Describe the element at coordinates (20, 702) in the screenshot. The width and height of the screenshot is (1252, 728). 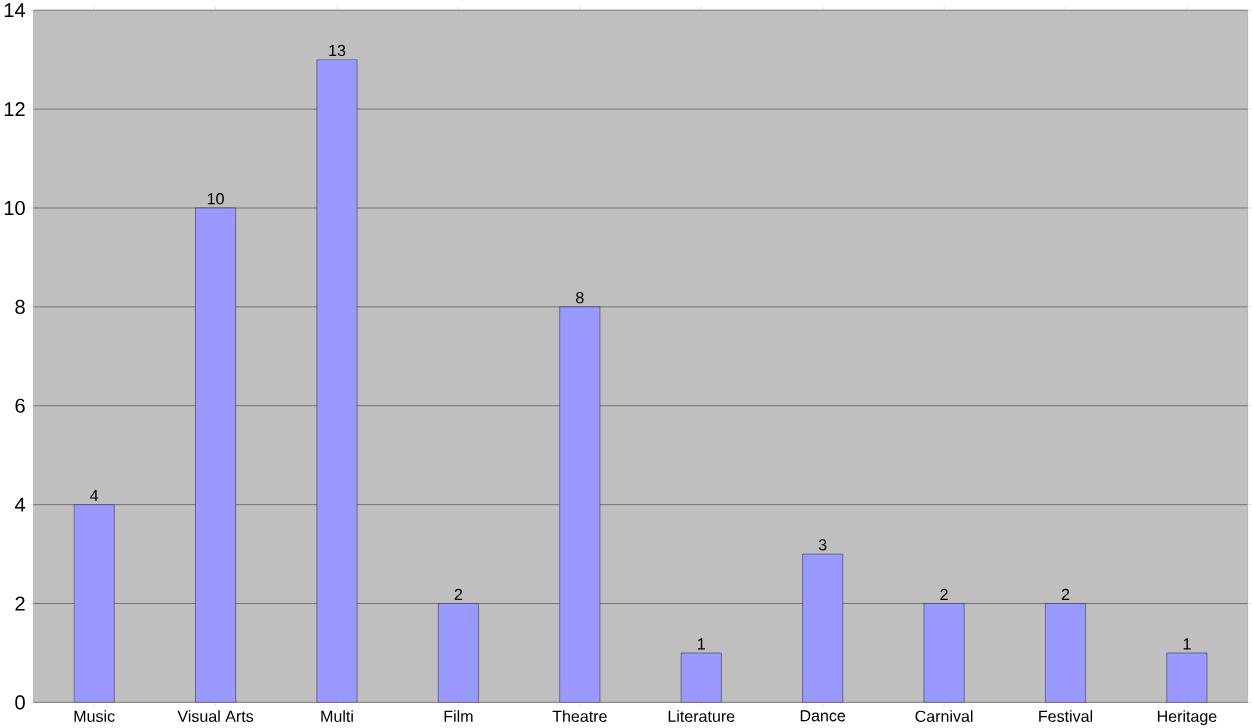
I see `y-tick-label: 0` at that location.